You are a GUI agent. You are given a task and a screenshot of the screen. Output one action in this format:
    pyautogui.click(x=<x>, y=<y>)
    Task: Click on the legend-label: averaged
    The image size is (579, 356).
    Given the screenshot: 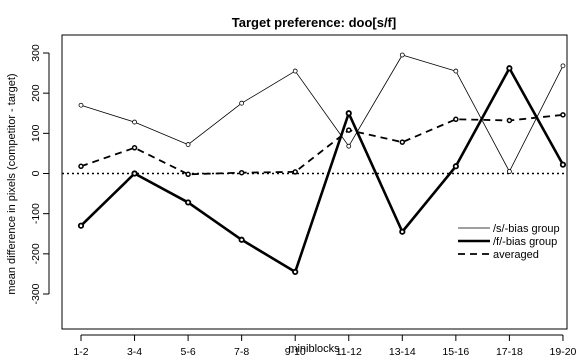 What is the action you would take?
    pyautogui.click(x=516, y=255)
    